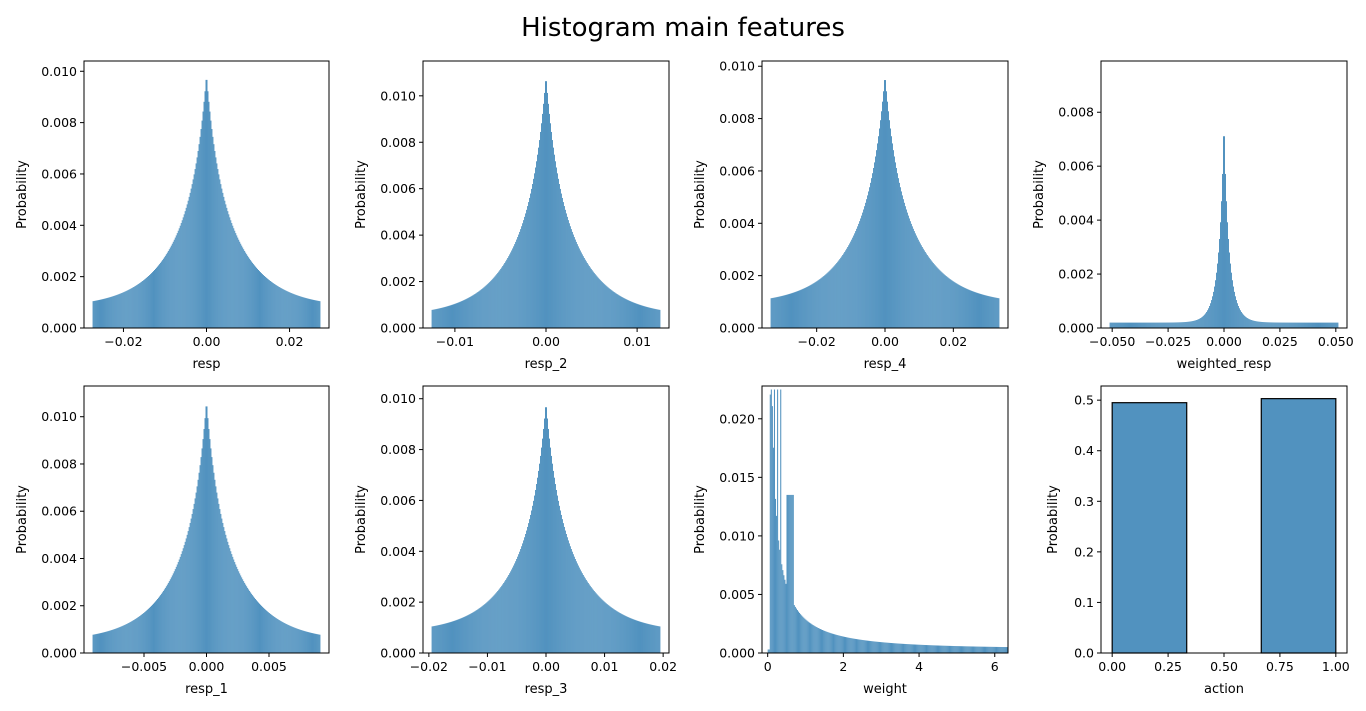 Image resolution: width=1366 pixels, height=711 pixels. What do you see at coordinates (953, 341) in the screenshot?
I see `x-tick-label: 0.02` at bounding box center [953, 341].